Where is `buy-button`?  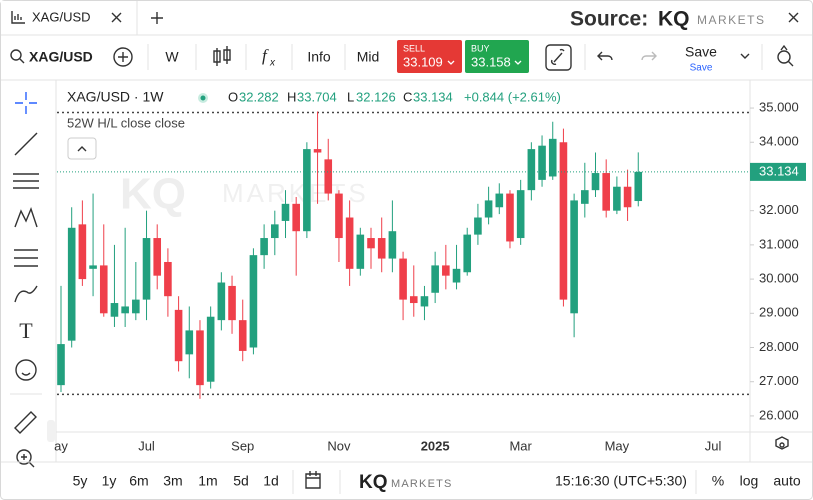
buy-button is located at coordinates (497, 56).